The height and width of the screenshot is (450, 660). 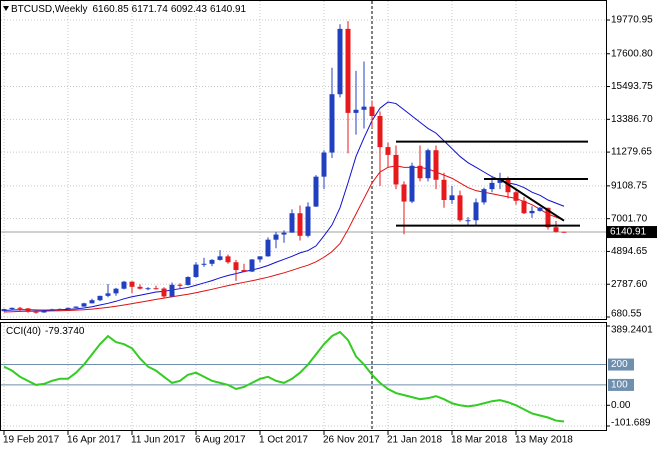 What do you see at coordinates (629, 284) in the screenshot?
I see `y-tick-label: 2787.60` at bounding box center [629, 284].